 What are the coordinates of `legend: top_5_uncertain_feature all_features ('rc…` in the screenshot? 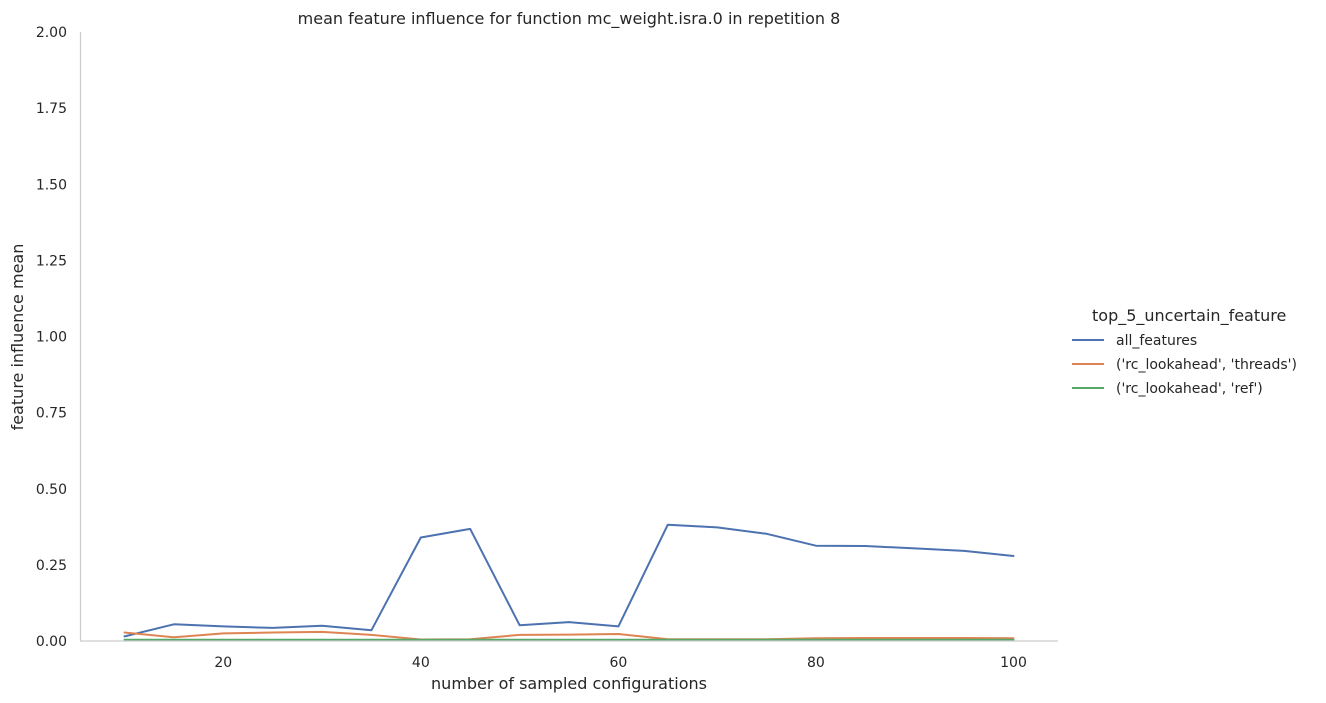 It's located at (1184, 351).